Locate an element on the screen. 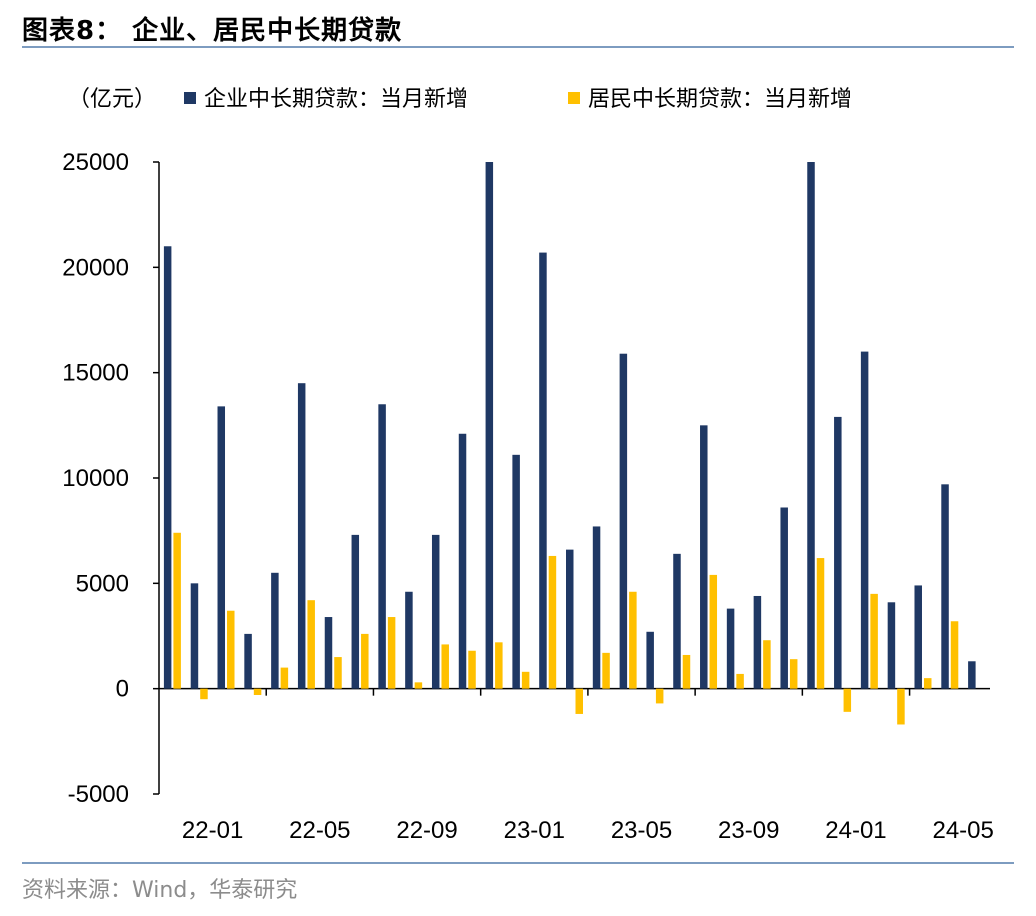 This screenshot has height=916, width=1036. x-tick-label: 24-05 is located at coordinates (962, 830).